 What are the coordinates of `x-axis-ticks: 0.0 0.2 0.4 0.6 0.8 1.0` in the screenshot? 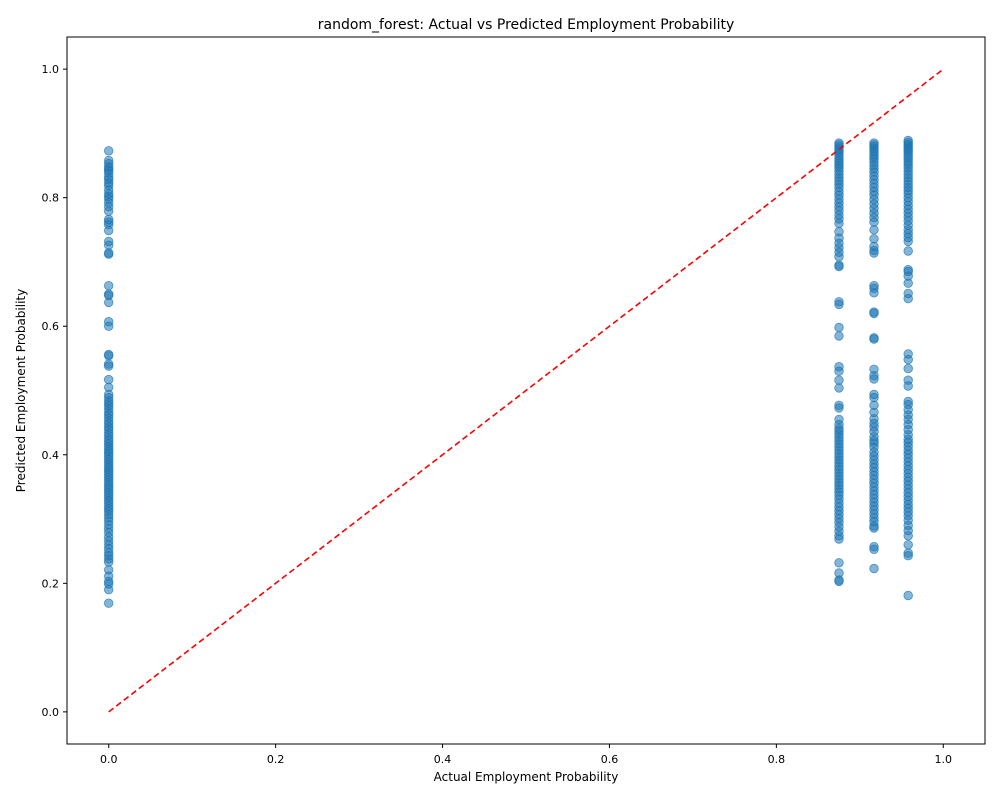 It's located at (526, 755).